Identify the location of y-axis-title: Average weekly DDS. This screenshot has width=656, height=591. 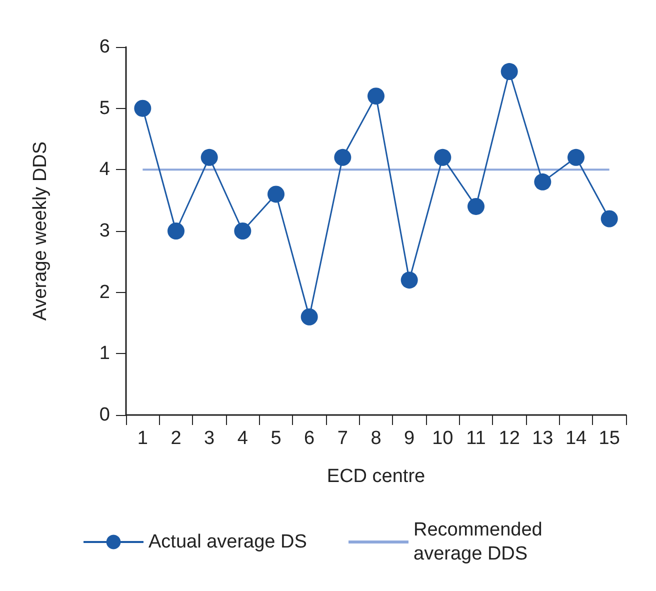
(40, 231).